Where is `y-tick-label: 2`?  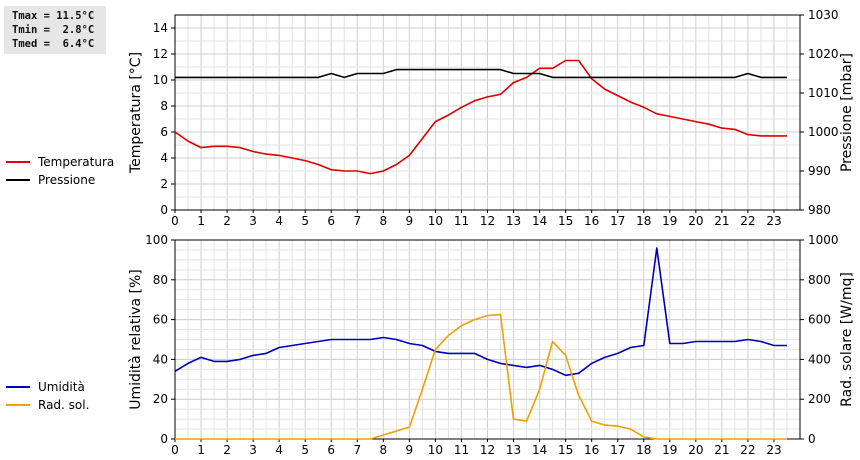 y-tick-label: 2 is located at coordinates (164, 184).